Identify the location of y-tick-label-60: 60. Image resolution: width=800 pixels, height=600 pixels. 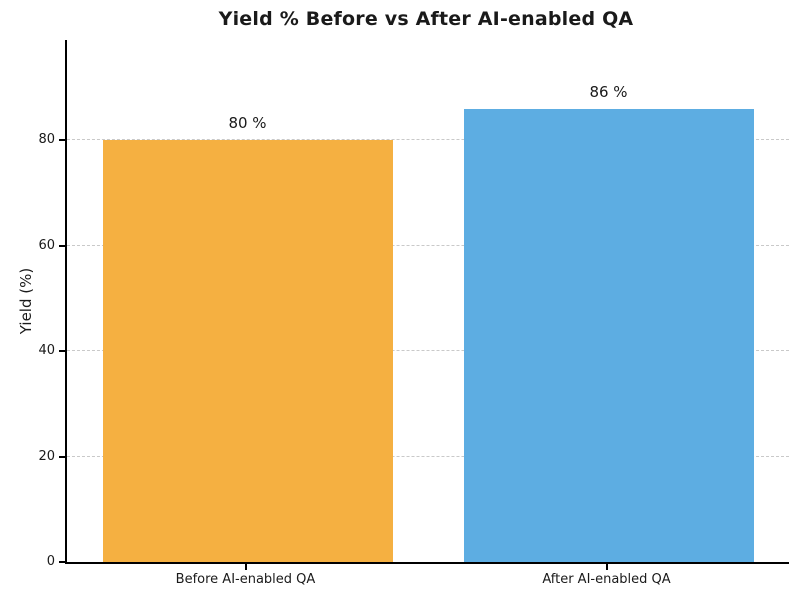
(46, 245).